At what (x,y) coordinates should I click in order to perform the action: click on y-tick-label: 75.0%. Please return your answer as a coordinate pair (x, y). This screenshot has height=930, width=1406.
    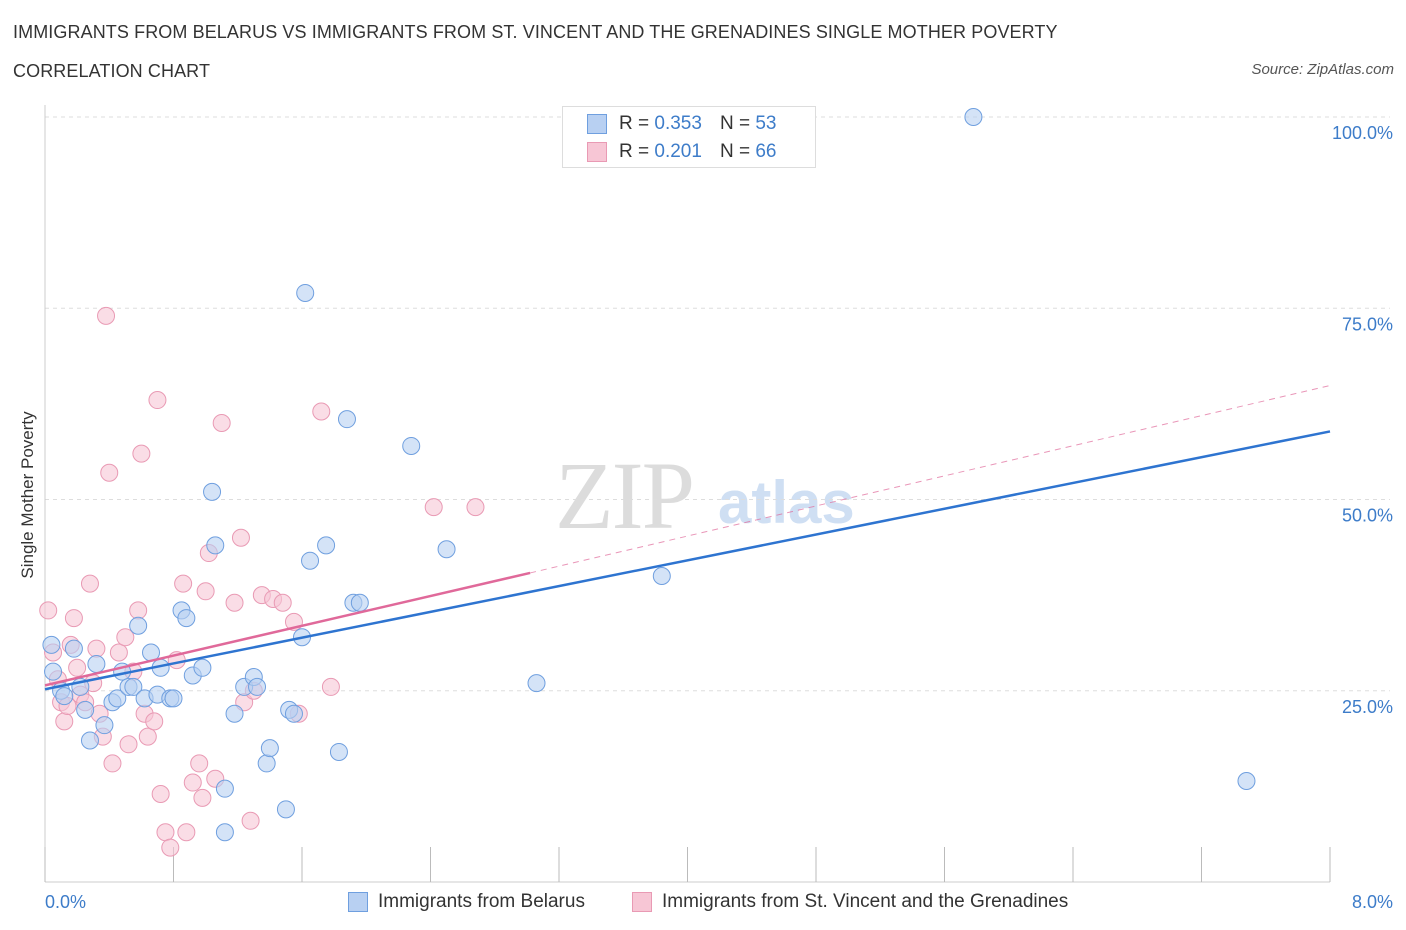
    Looking at the image, I should click on (1367, 324).